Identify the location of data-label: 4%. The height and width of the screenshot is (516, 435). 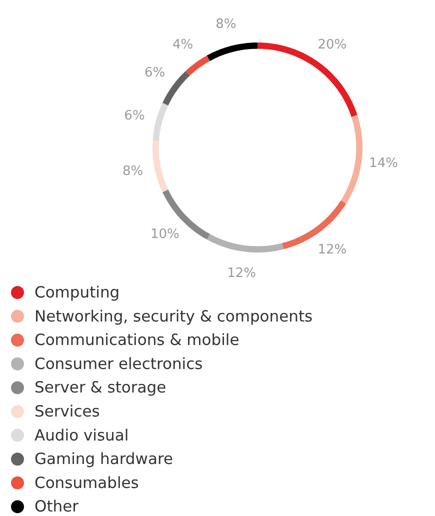
(183, 44).